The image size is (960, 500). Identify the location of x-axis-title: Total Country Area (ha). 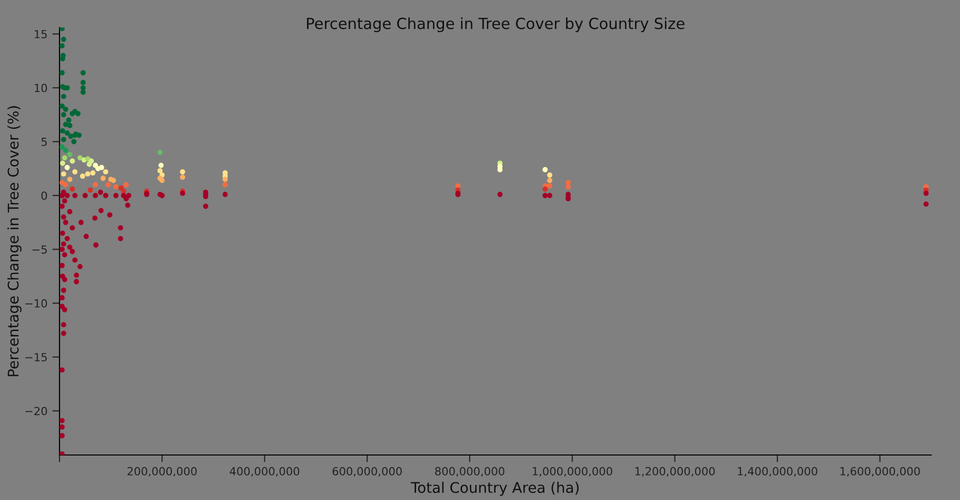
(494, 489).